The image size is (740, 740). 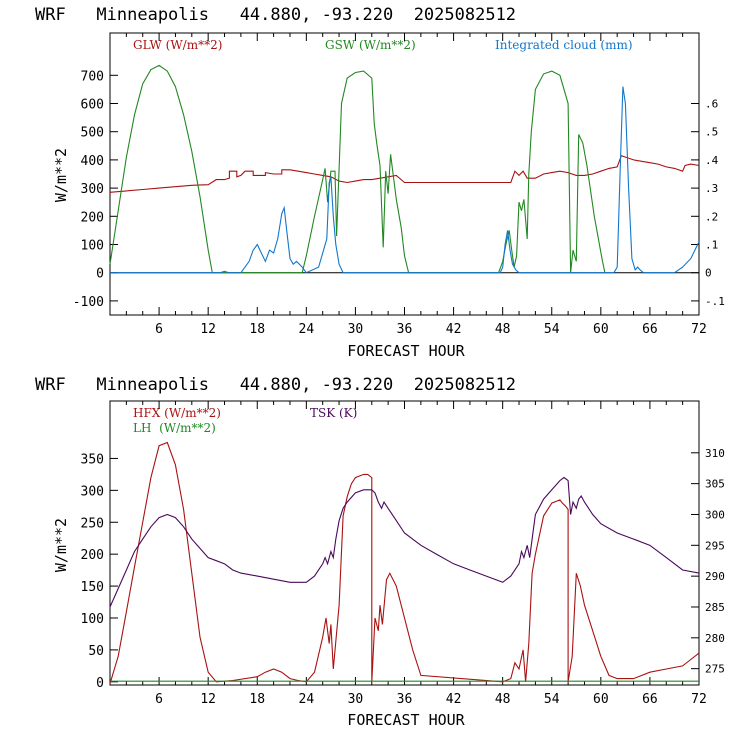 I want to click on glw-series-line, so click(x=404, y=174).